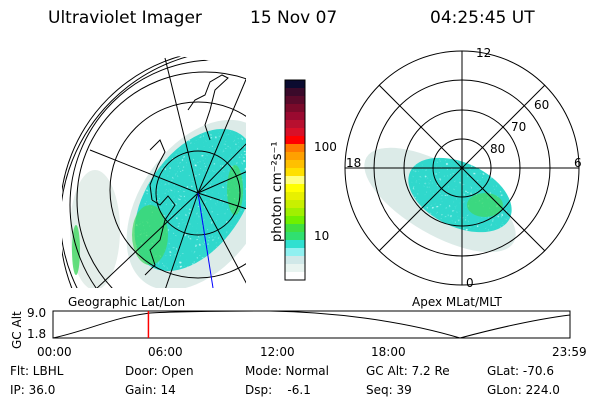 The height and width of the screenshot is (400, 600). I want to click on xtick-1200: 12:00, so click(277, 352).